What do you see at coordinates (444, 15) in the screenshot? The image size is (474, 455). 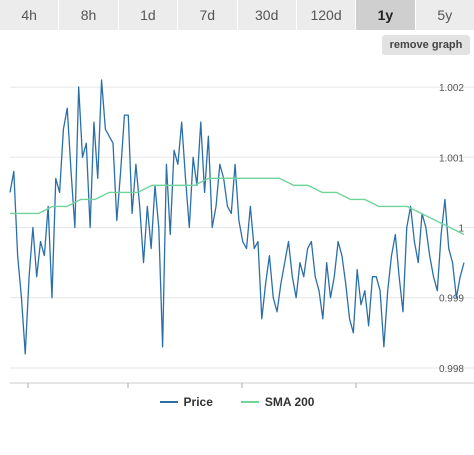 I see `tab-5y: 5y` at bounding box center [444, 15].